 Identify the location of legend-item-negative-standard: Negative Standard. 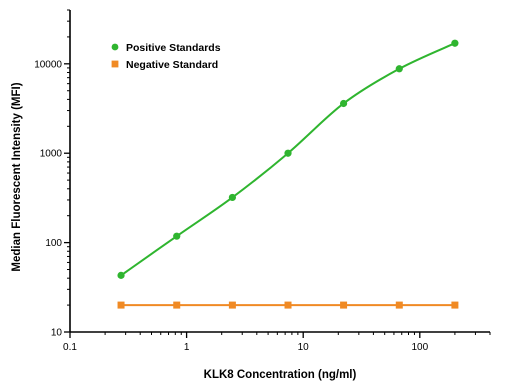
(164, 65).